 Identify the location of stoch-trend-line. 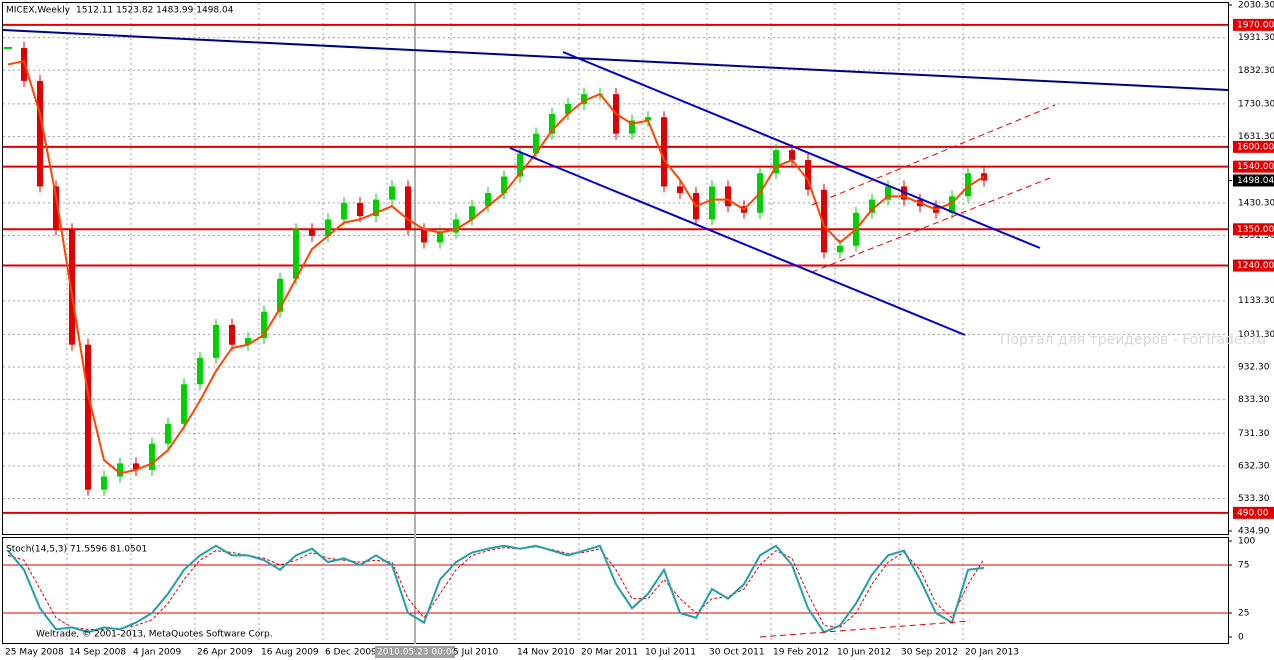
(865, 629).